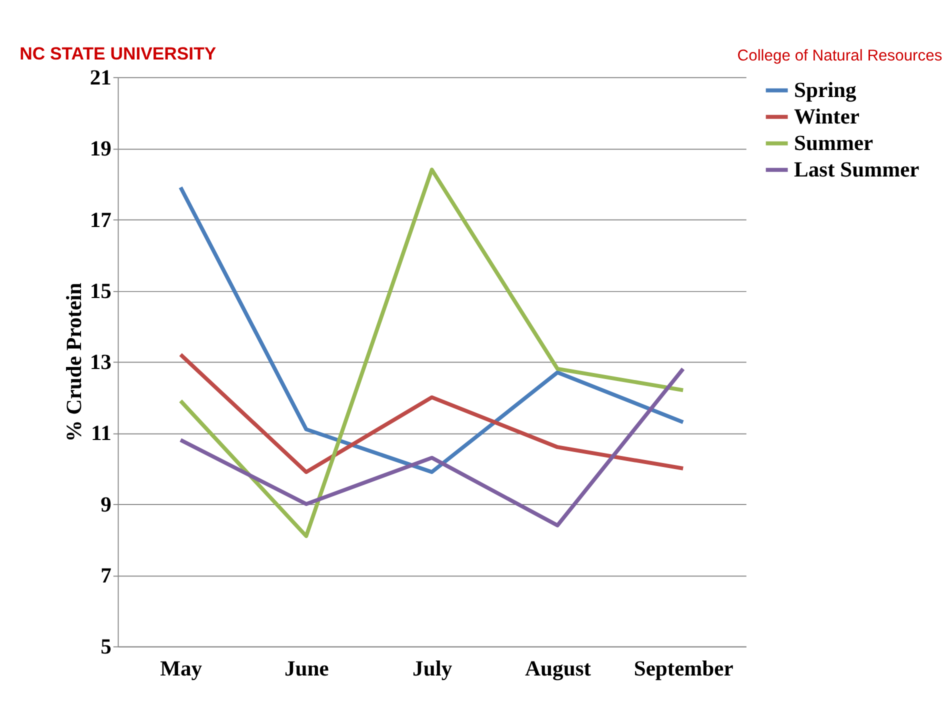 The width and height of the screenshot is (952, 723). Describe the element at coordinates (106, 504) in the screenshot. I see `y-tick-label: 9` at that location.